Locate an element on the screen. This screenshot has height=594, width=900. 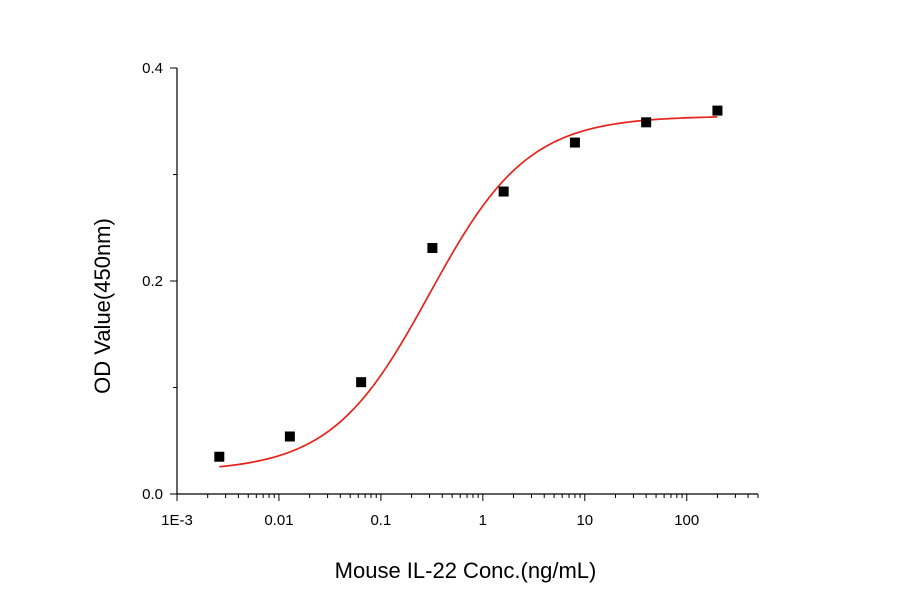
x-tick-label: 1 is located at coordinates (483, 520).